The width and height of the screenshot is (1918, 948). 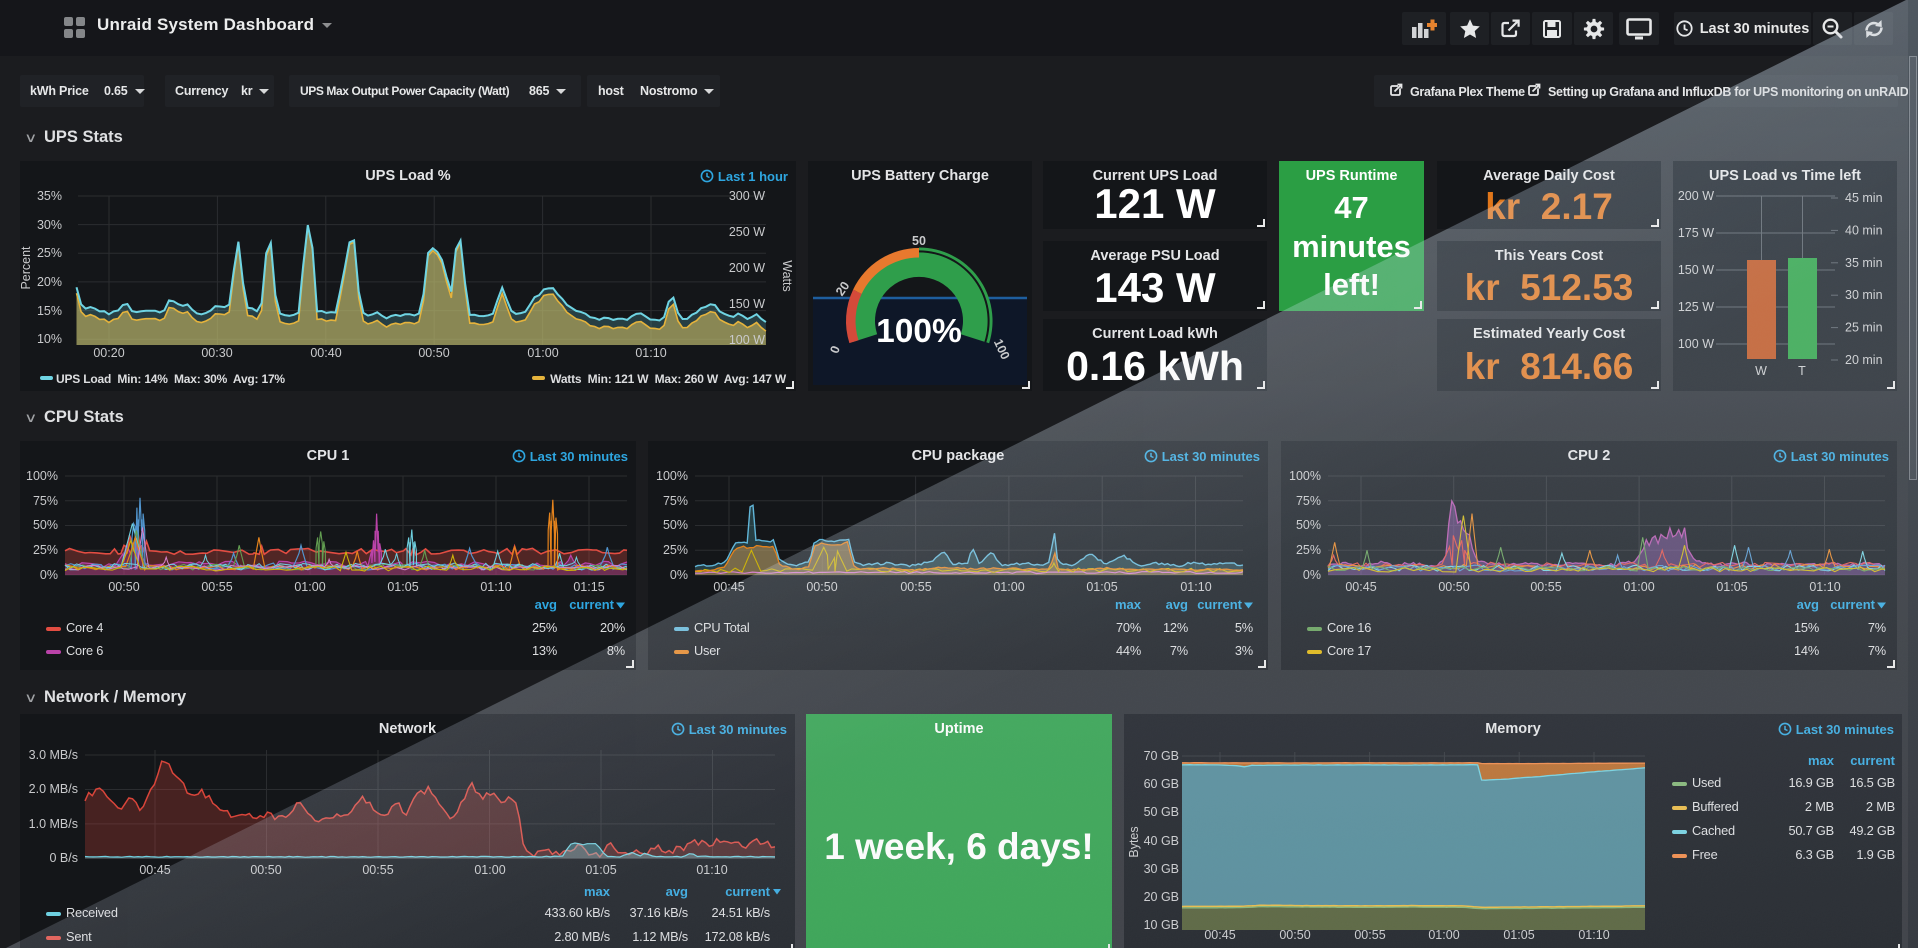 What do you see at coordinates (577, 912) in the screenshot?
I see `svg-text: 433.60 kB/s` at bounding box center [577, 912].